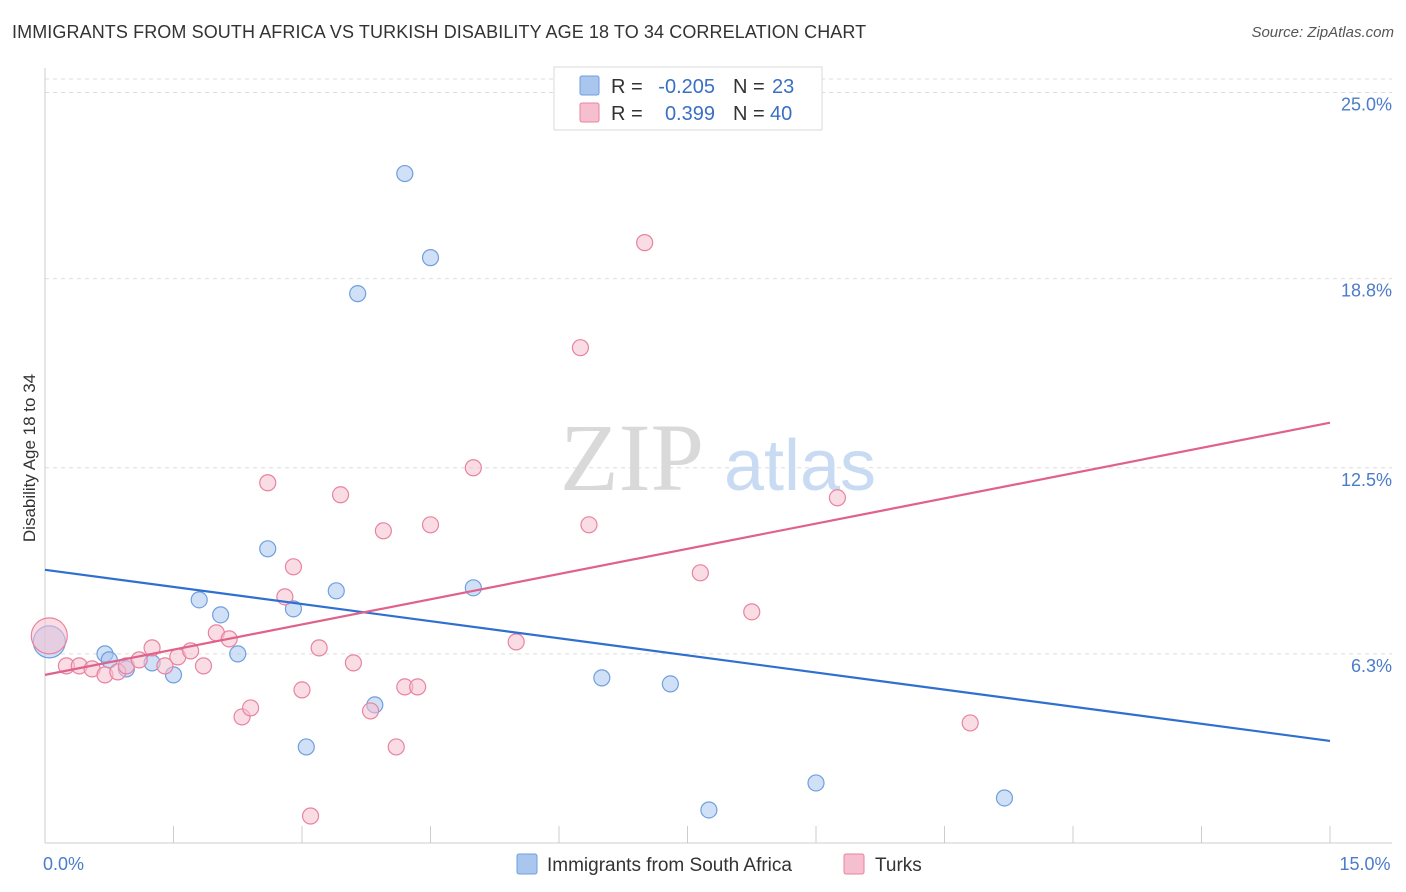 This screenshot has height=892, width=1406. I want to click on series-legend-label-turks: Turks, so click(898, 865).